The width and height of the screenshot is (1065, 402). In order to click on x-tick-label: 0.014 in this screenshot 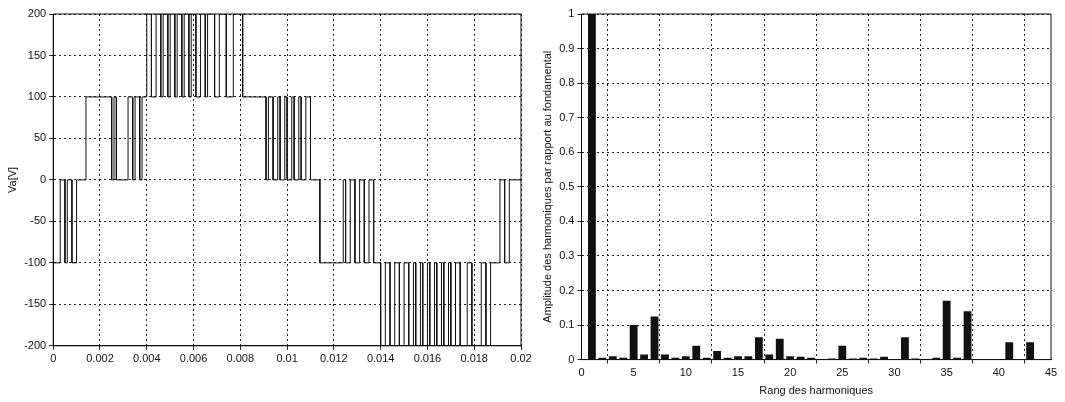, I will do `click(380, 358)`.